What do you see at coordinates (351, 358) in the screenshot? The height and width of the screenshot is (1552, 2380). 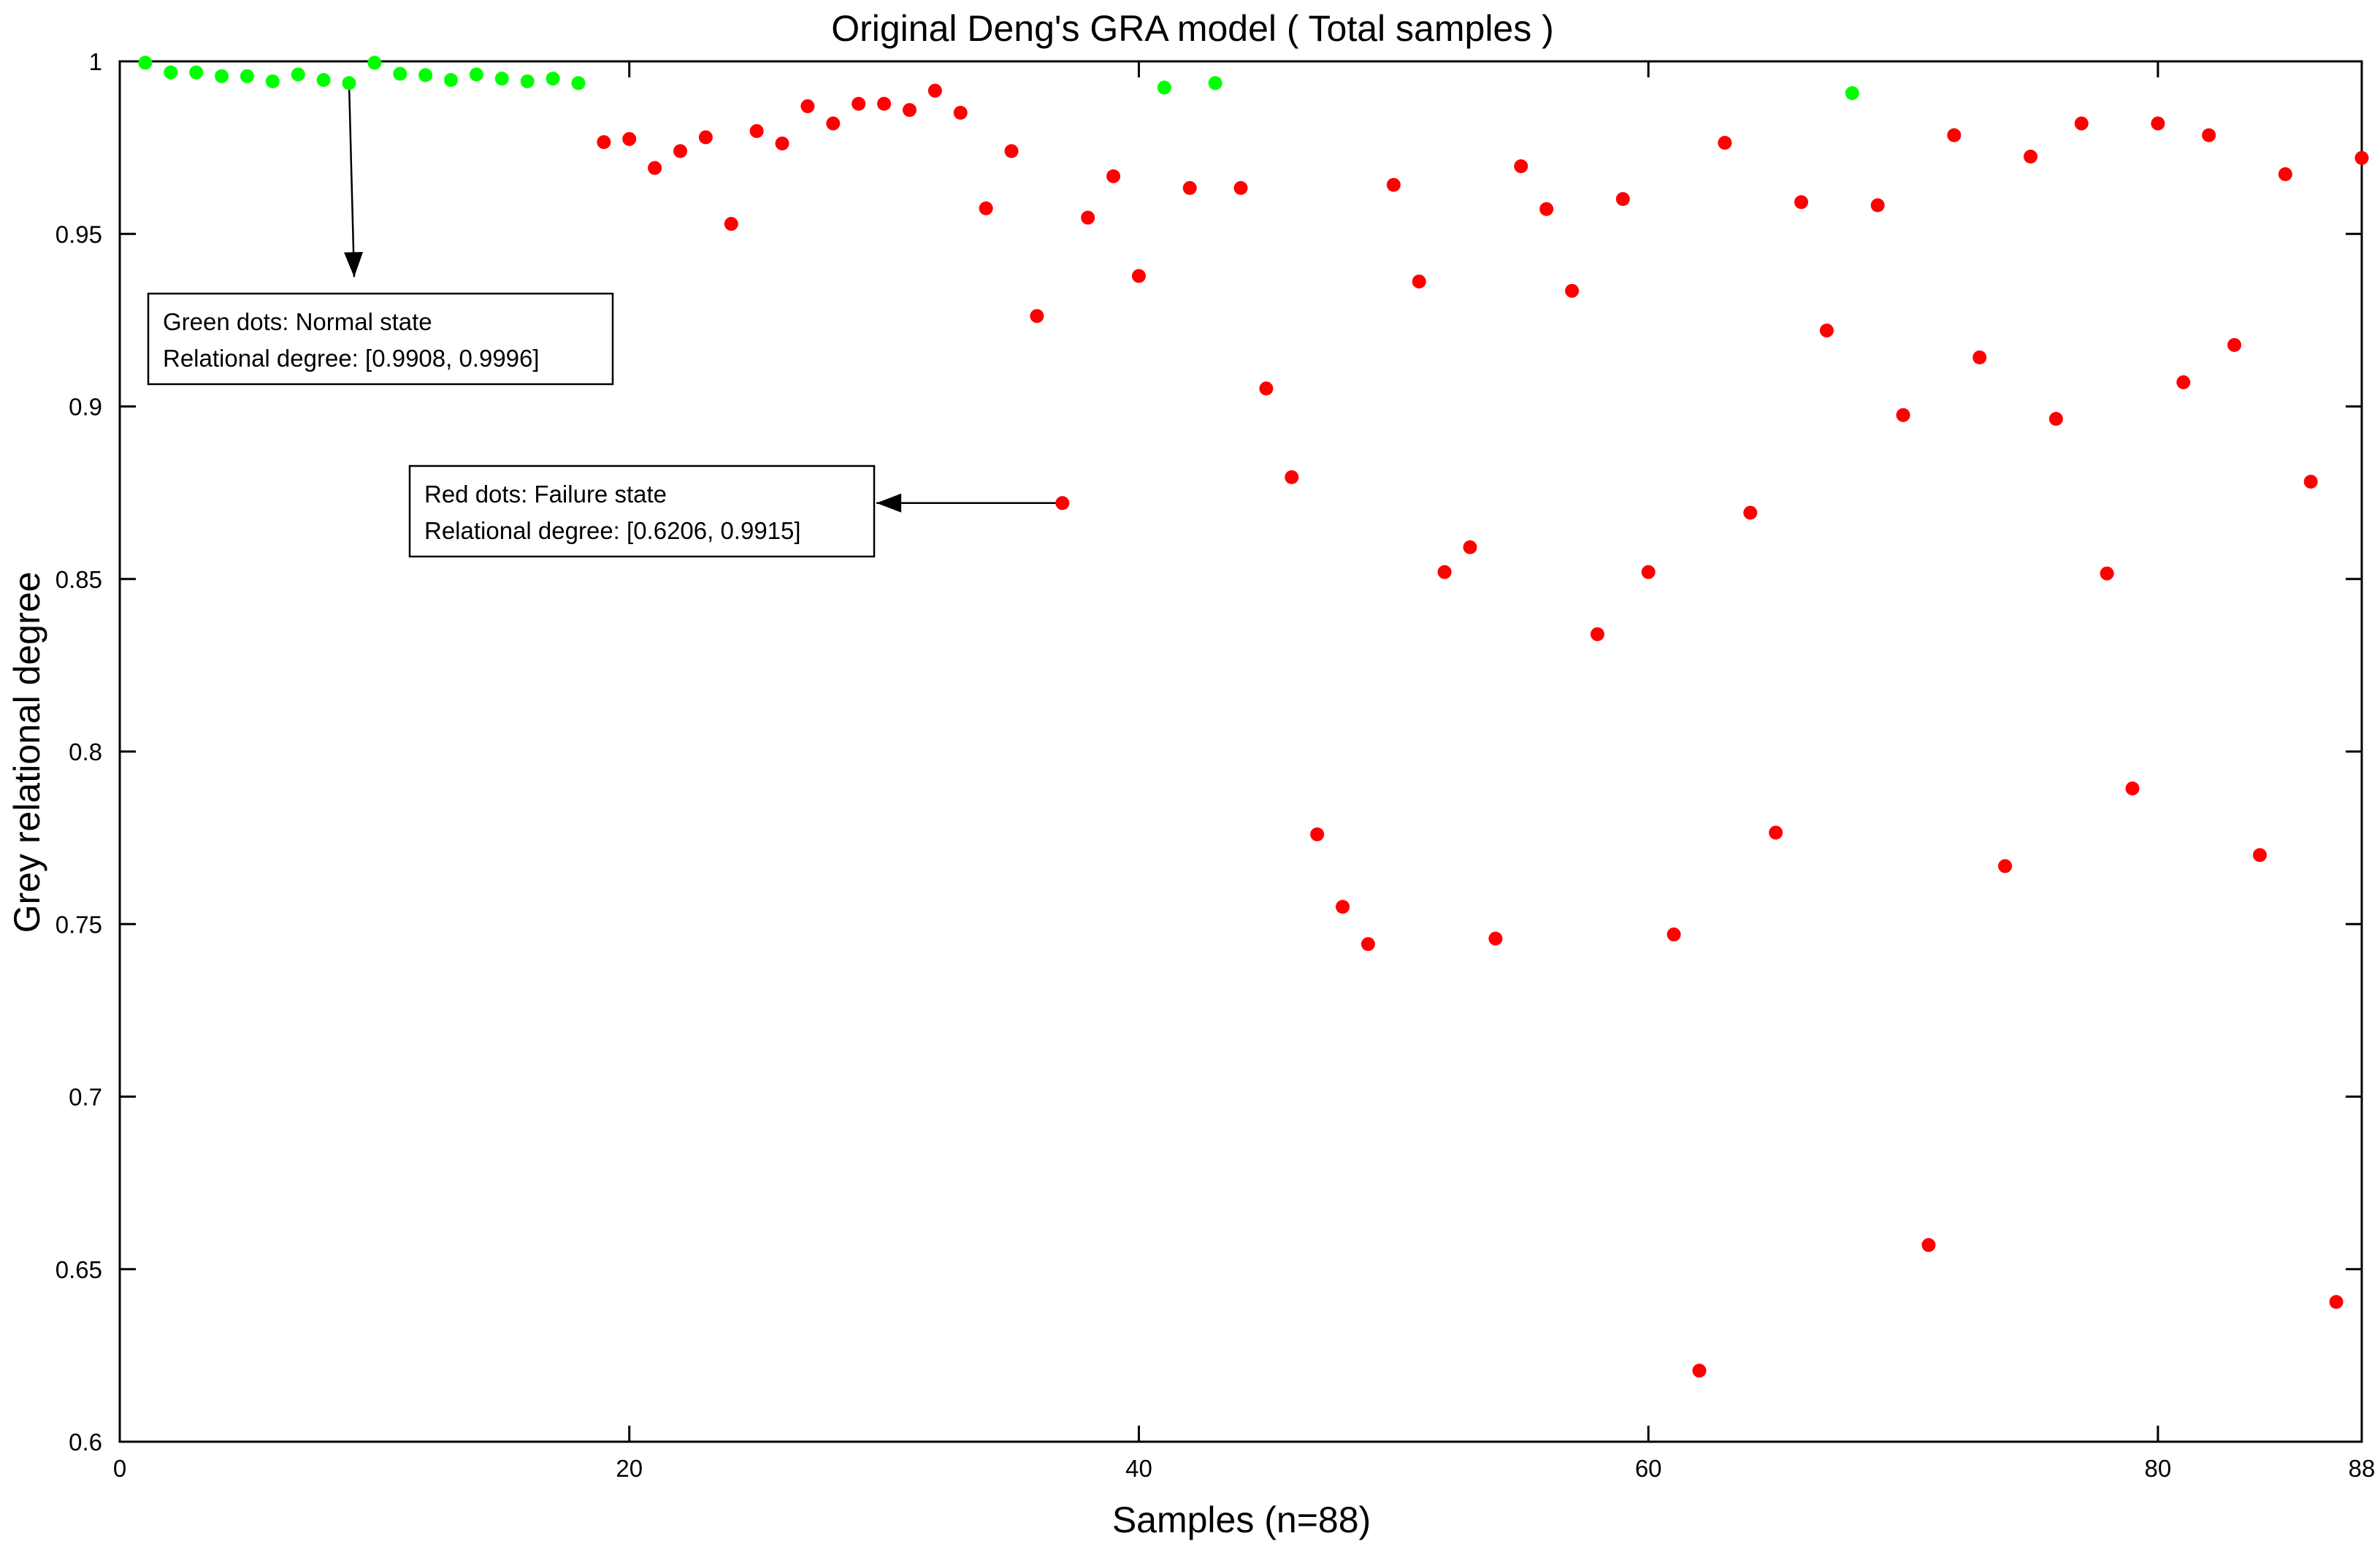 I see `annotation-text: Relational degree: [0.9908, 0.9996]` at bounding box center [351, 358].